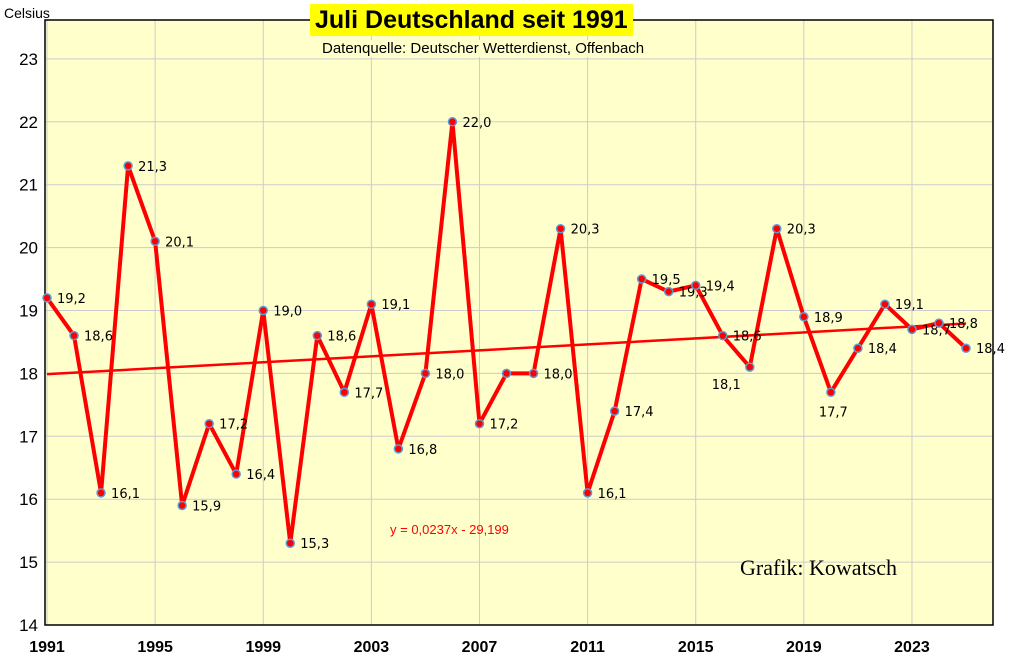 This screenshot has width=1024, height=662. Describe the element at coordinates (819, 567) in the screenshot. I see `credit: Grafik: Kowatsch` at that location.